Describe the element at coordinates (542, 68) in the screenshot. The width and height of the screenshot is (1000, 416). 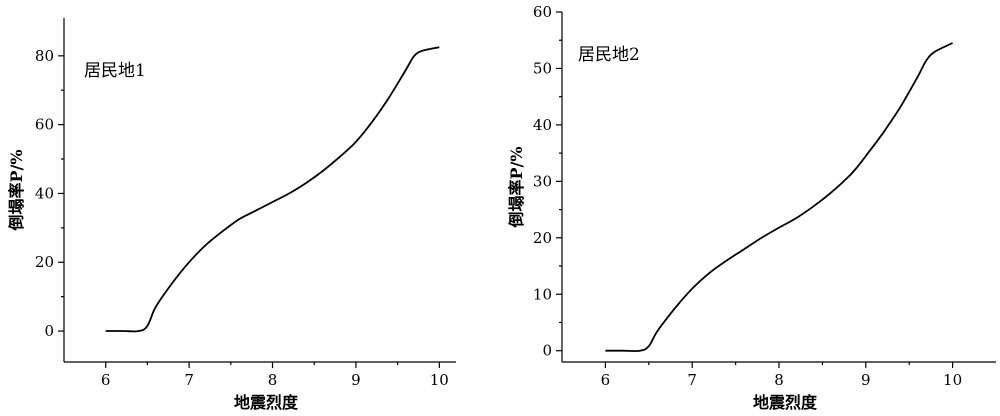
I see `y-tick-label: 50` at that location.